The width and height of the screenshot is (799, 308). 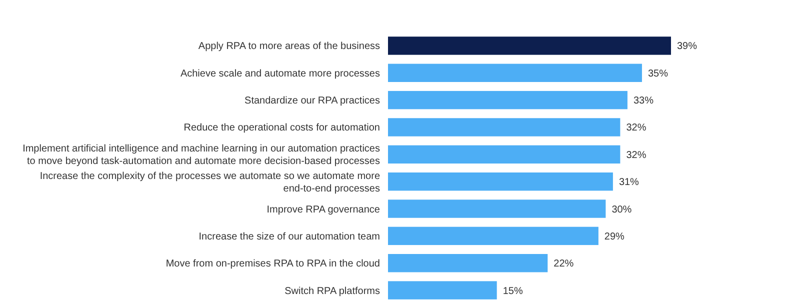 I want to click on y-tick-label: Improve RPA governance, so click(x=323, y=210).